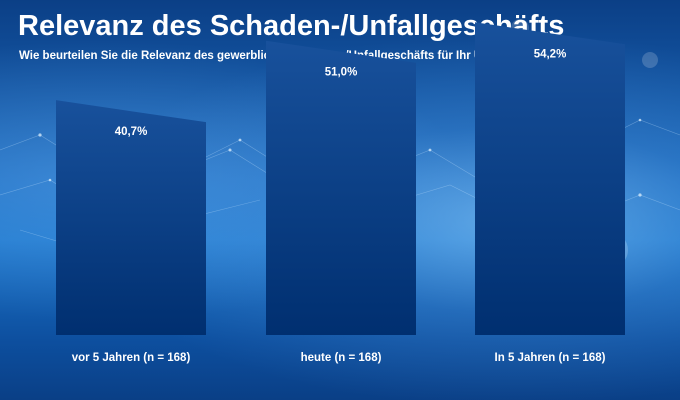 The width and height of the screenshot is (680, 400). Describe the element at coordinates (550, 54) in the screenshot. I see `data-label-3: 54,2%` at that location.